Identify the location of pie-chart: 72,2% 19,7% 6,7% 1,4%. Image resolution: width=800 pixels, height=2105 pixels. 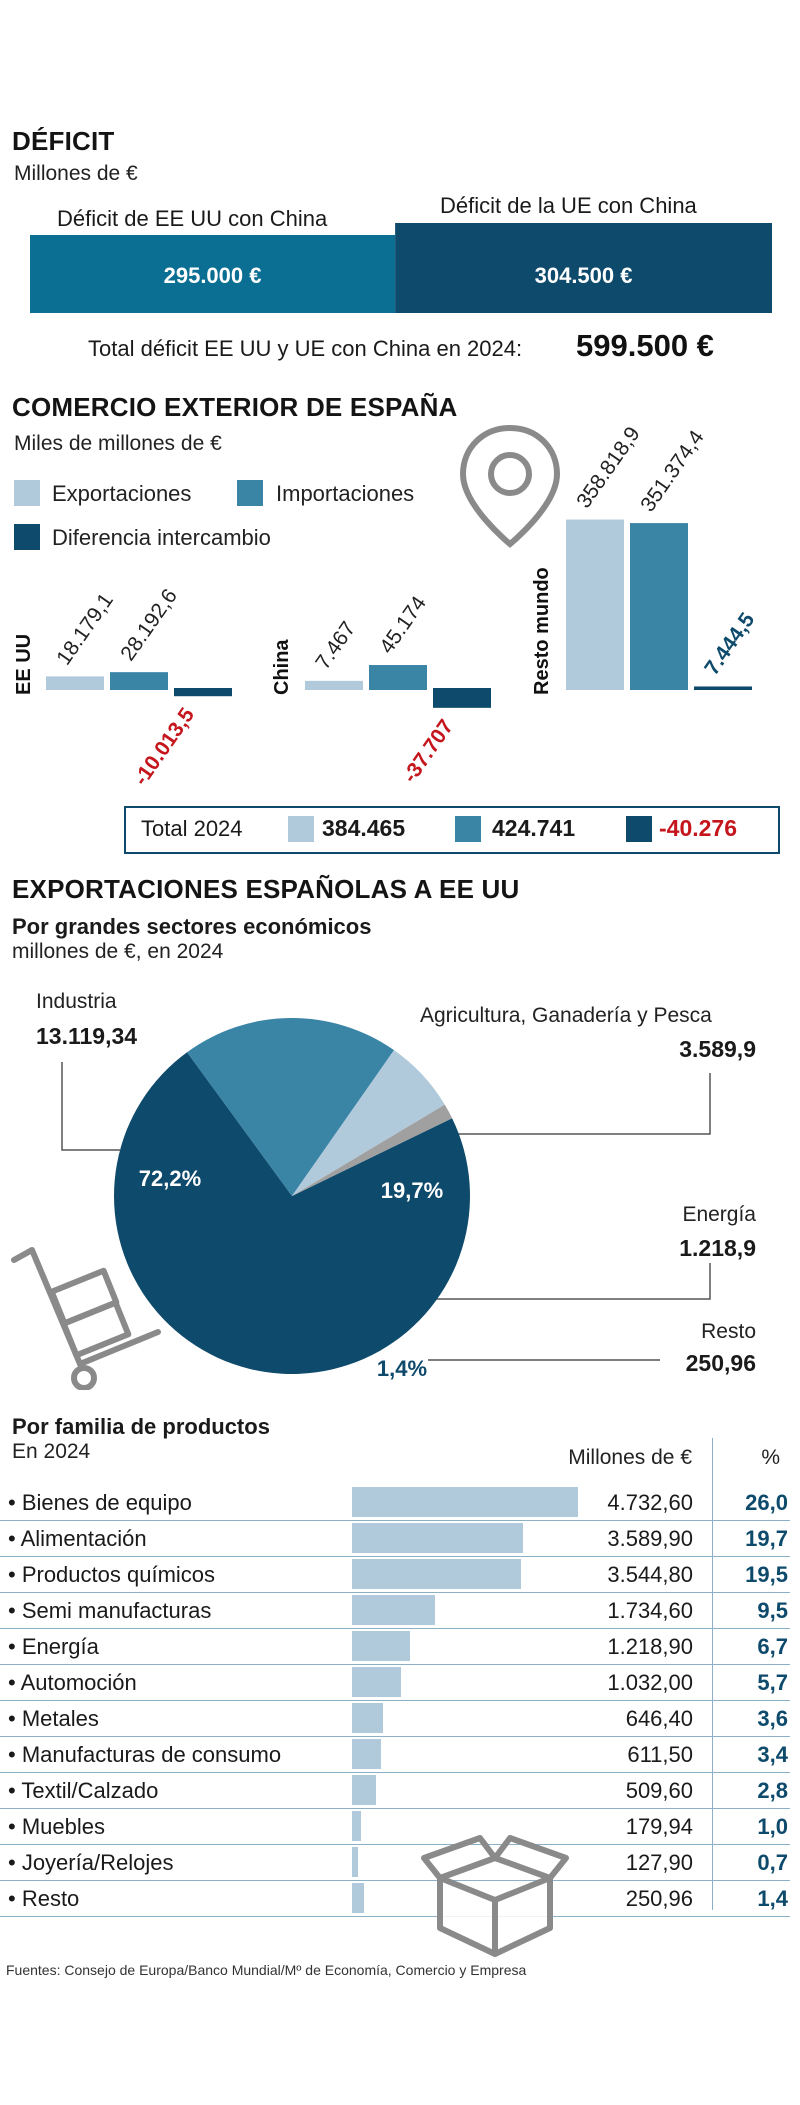
(386, 1199).